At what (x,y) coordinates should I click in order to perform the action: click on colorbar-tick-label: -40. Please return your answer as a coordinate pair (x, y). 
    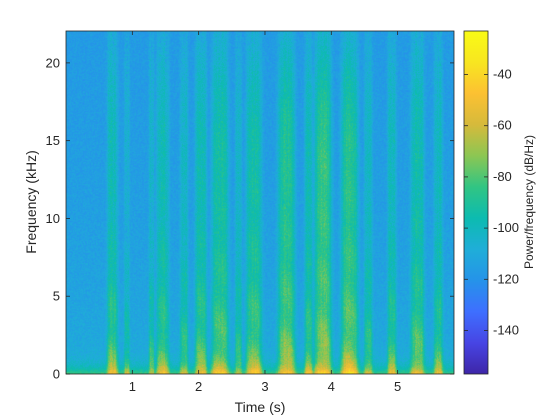
    Looking at the image, I should click on (502, 74).